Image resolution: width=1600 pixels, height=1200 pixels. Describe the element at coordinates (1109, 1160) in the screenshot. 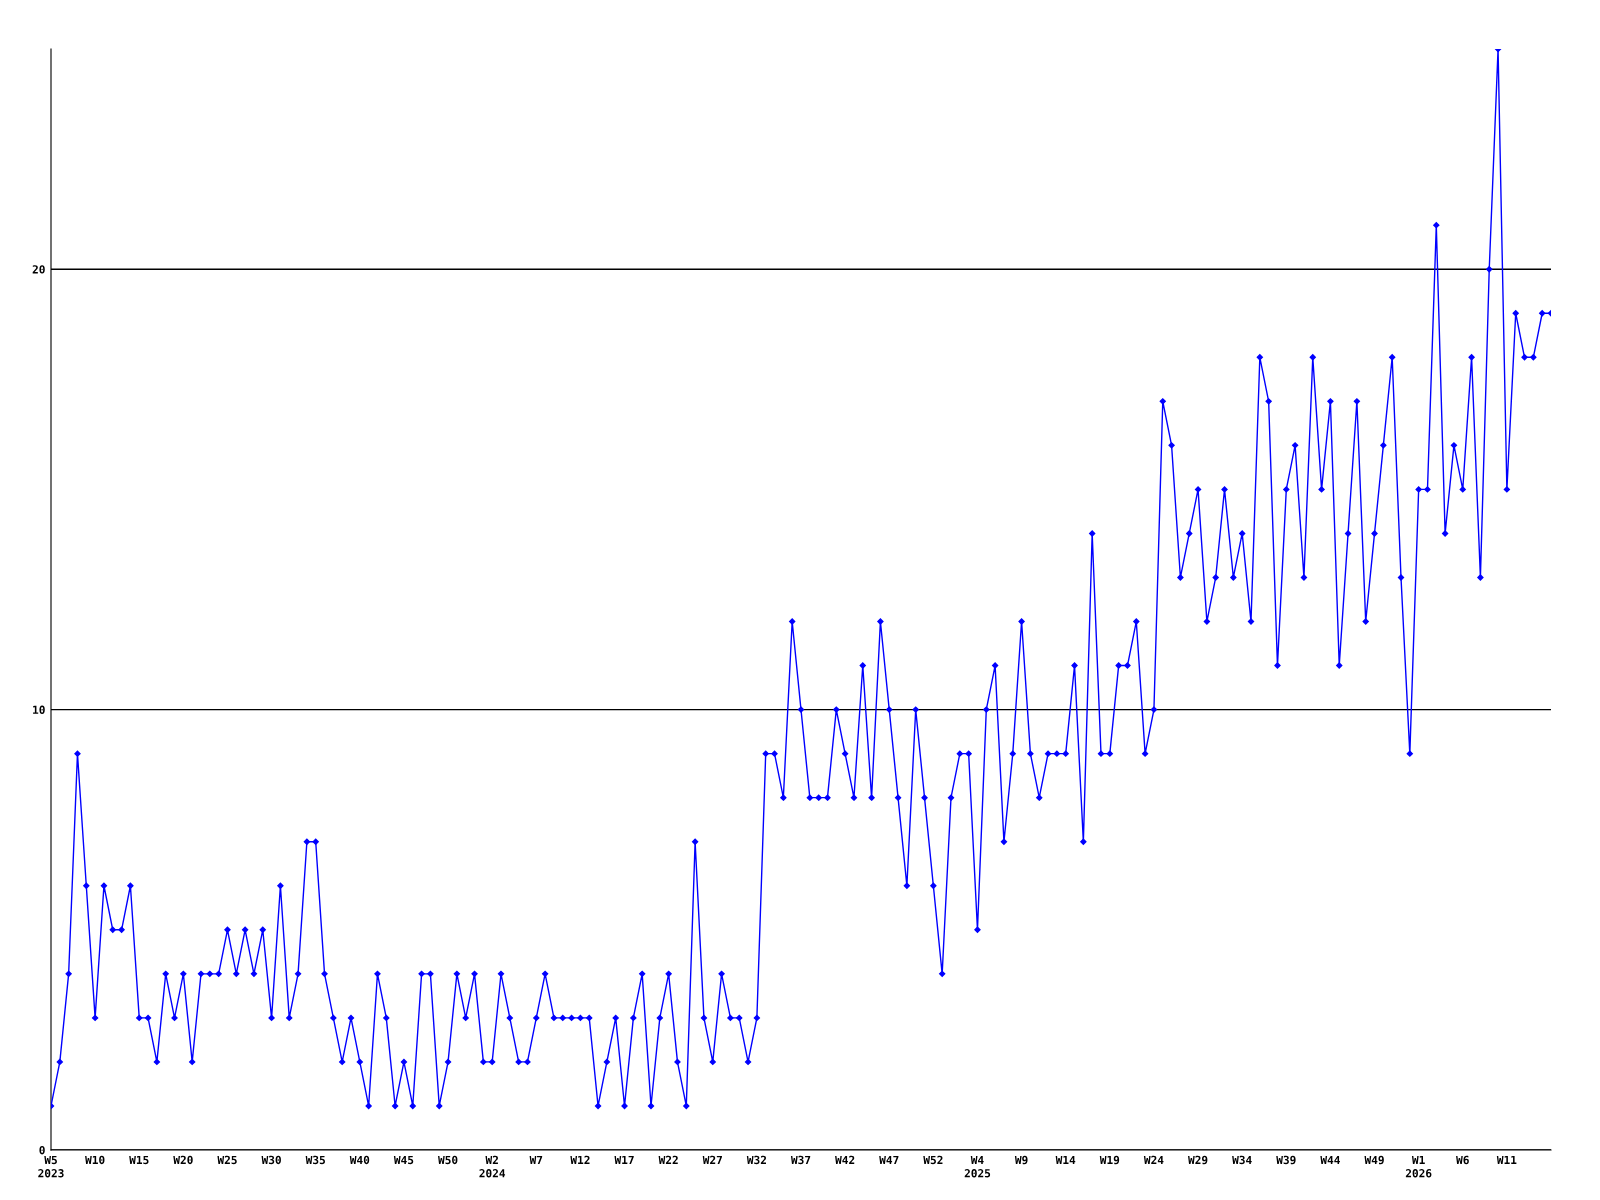

I see `x-tick-label: W19` at that location.